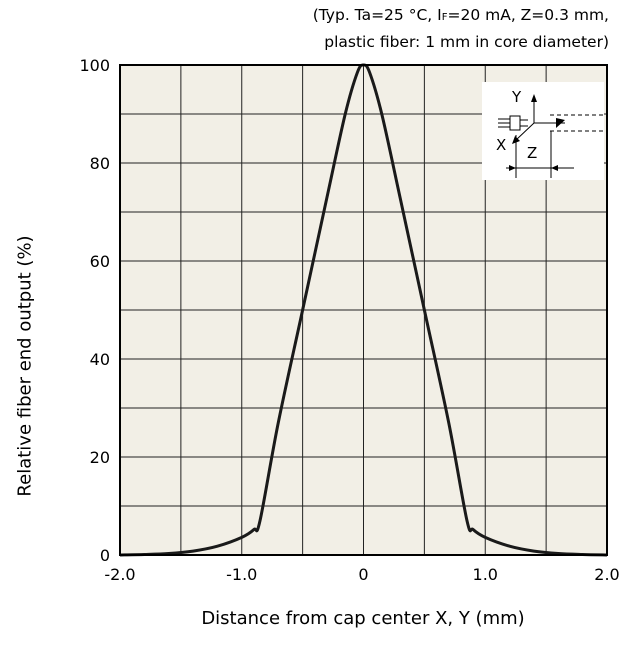 Image resolution: width=623 pixels, height=650 pixels. I want to click on y-axis-label: Relative fiber end output (%), so click(25, 366).